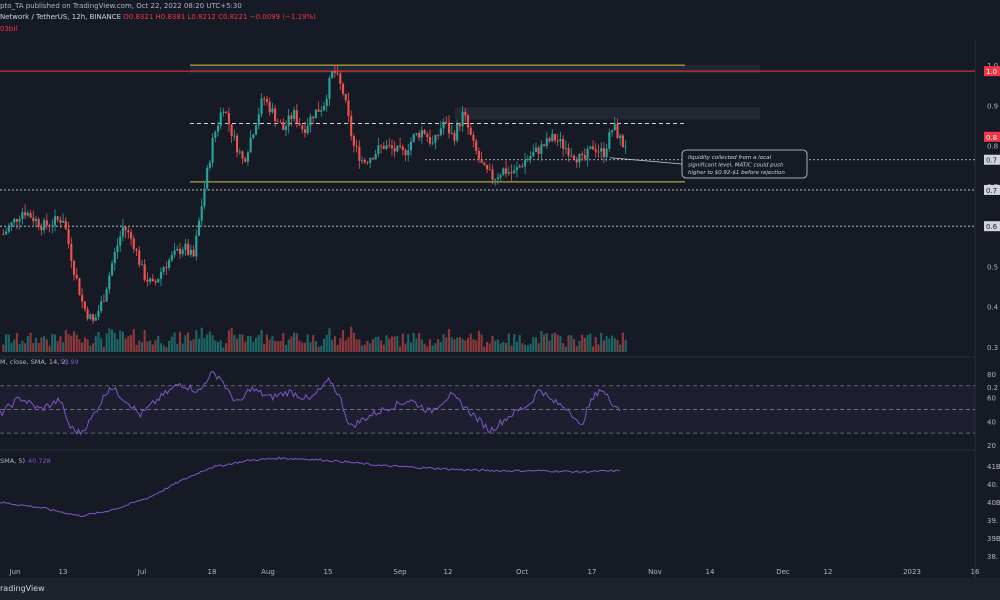 Image resolution: width=1000 pixels, height=600 pixels. I want to click on sma-axis-tick: 41B, so click(993, 467).